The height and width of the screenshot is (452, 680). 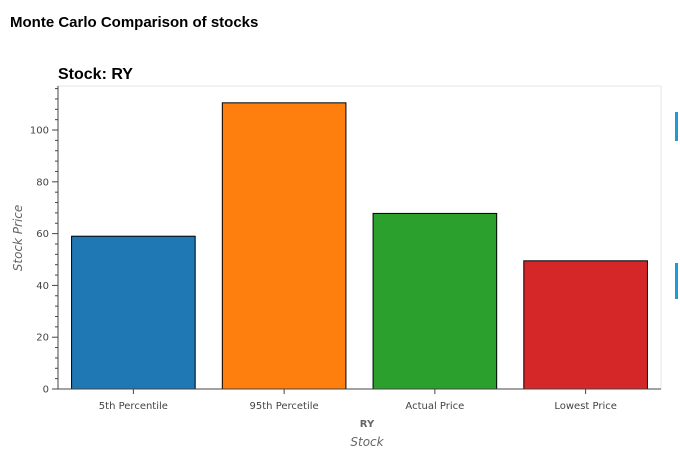 What do you see at coordinates (676, 281) in the screenshot?
I see `toolbar-indicator-bottom` at bounding box center [676, 281].